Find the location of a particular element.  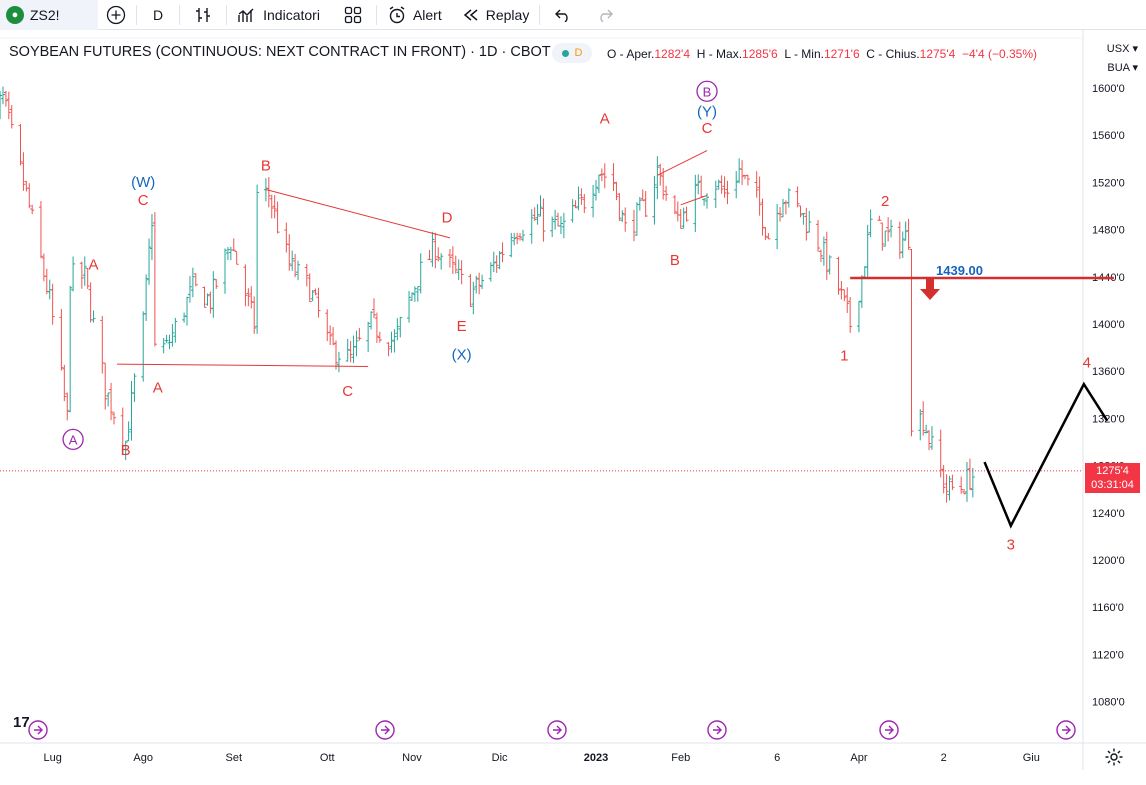

chart-type-button is located at coordinates (203, 15).